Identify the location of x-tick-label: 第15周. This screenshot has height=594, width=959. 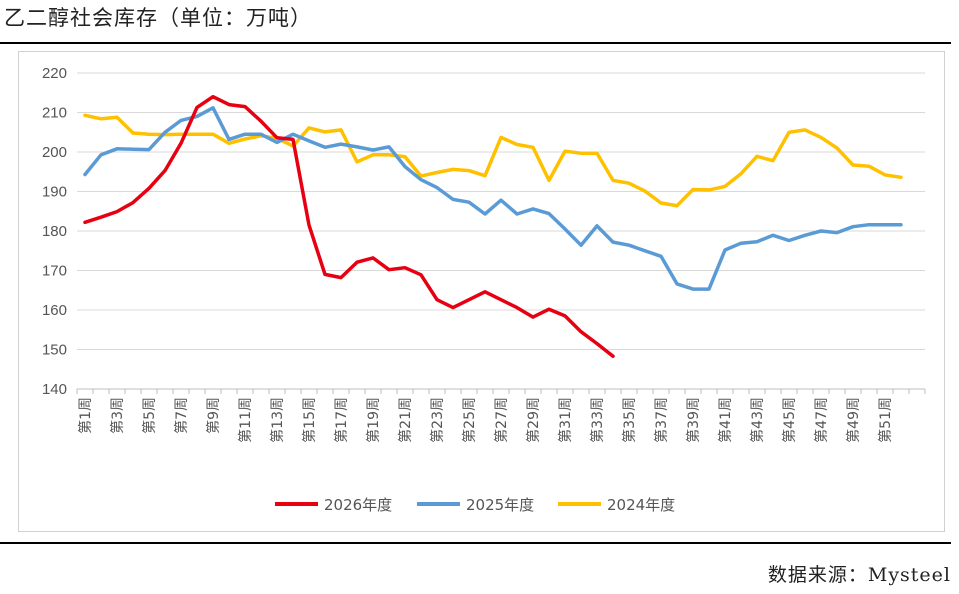
(309, 420).